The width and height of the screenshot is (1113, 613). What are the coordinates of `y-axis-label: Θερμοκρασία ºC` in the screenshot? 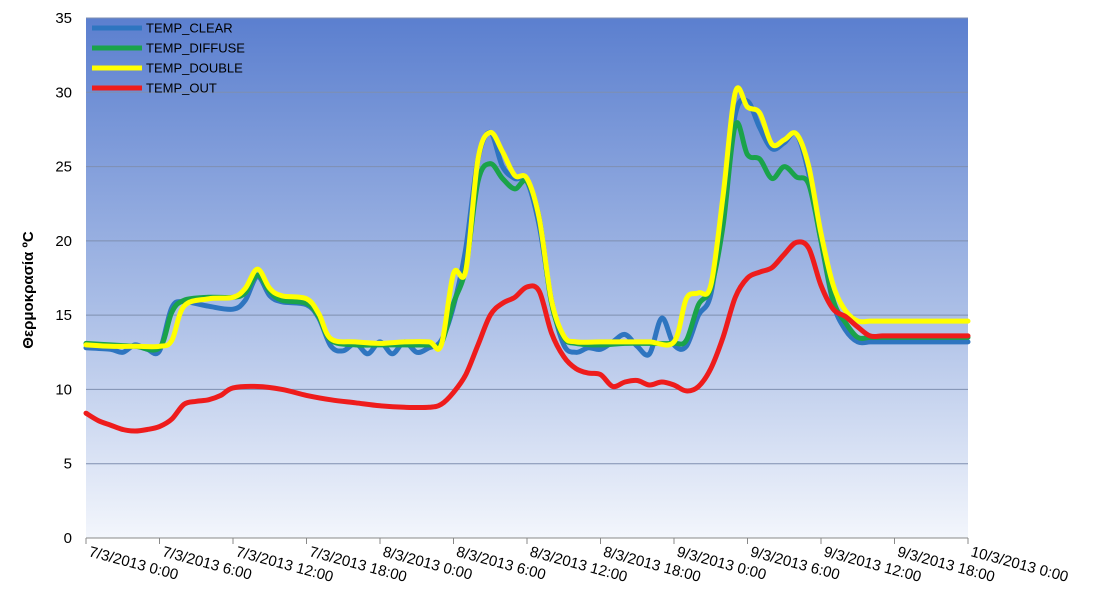 It's located at (28, 290).